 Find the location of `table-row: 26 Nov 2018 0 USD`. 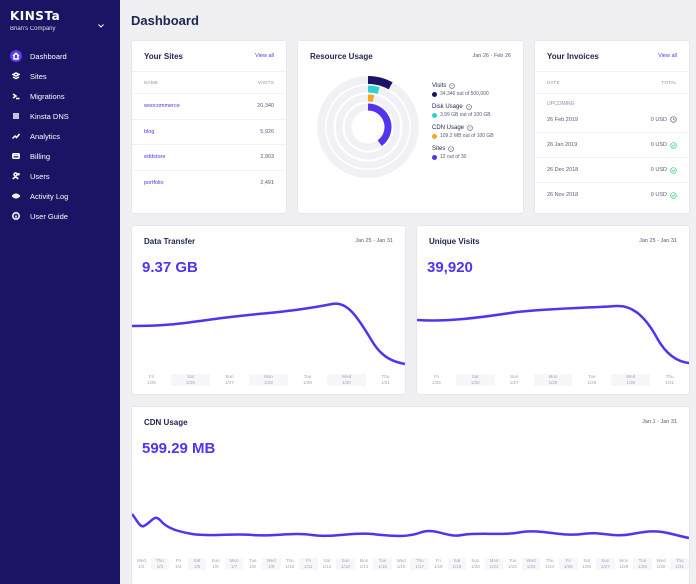

table-row: 26 Nov 2018 0 USD is located at coordinates (612, 194).